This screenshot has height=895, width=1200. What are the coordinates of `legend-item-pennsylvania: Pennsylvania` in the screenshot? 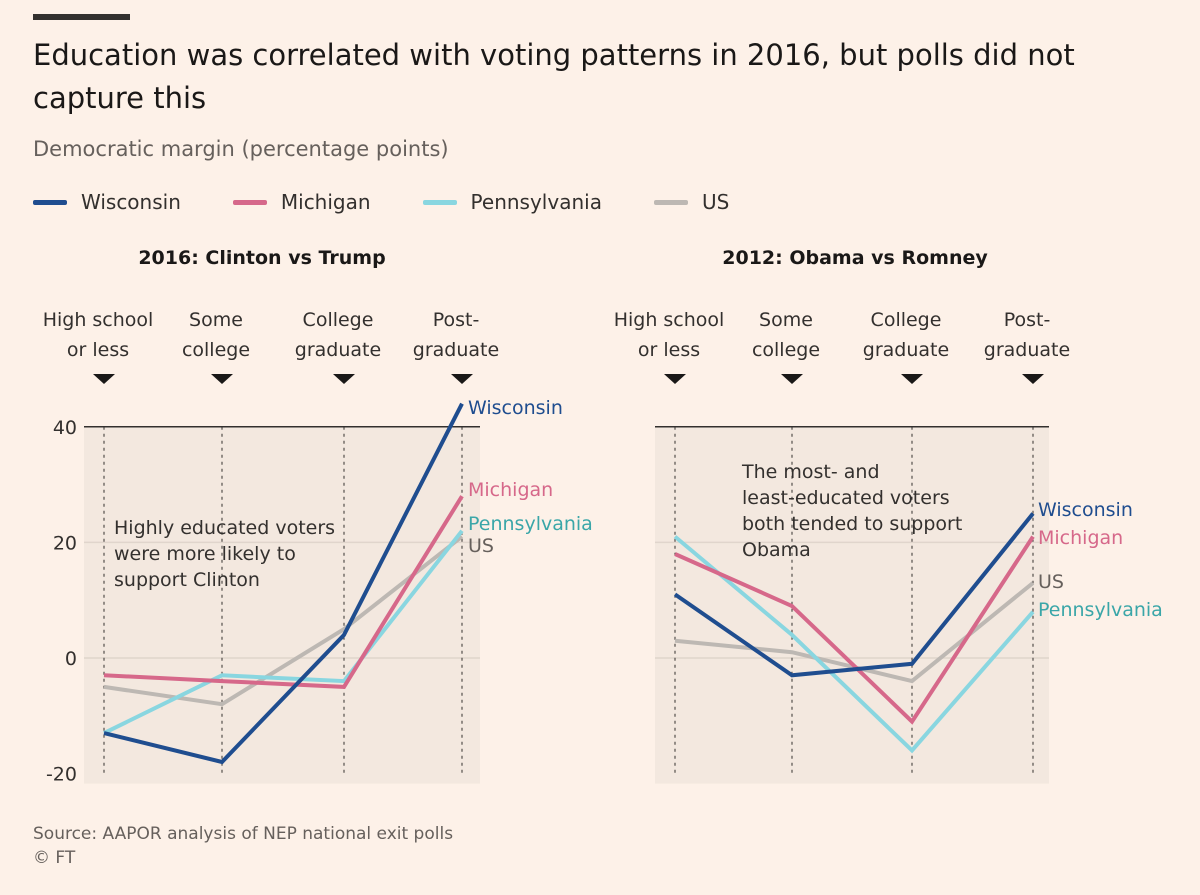 It's located at (512, 202).